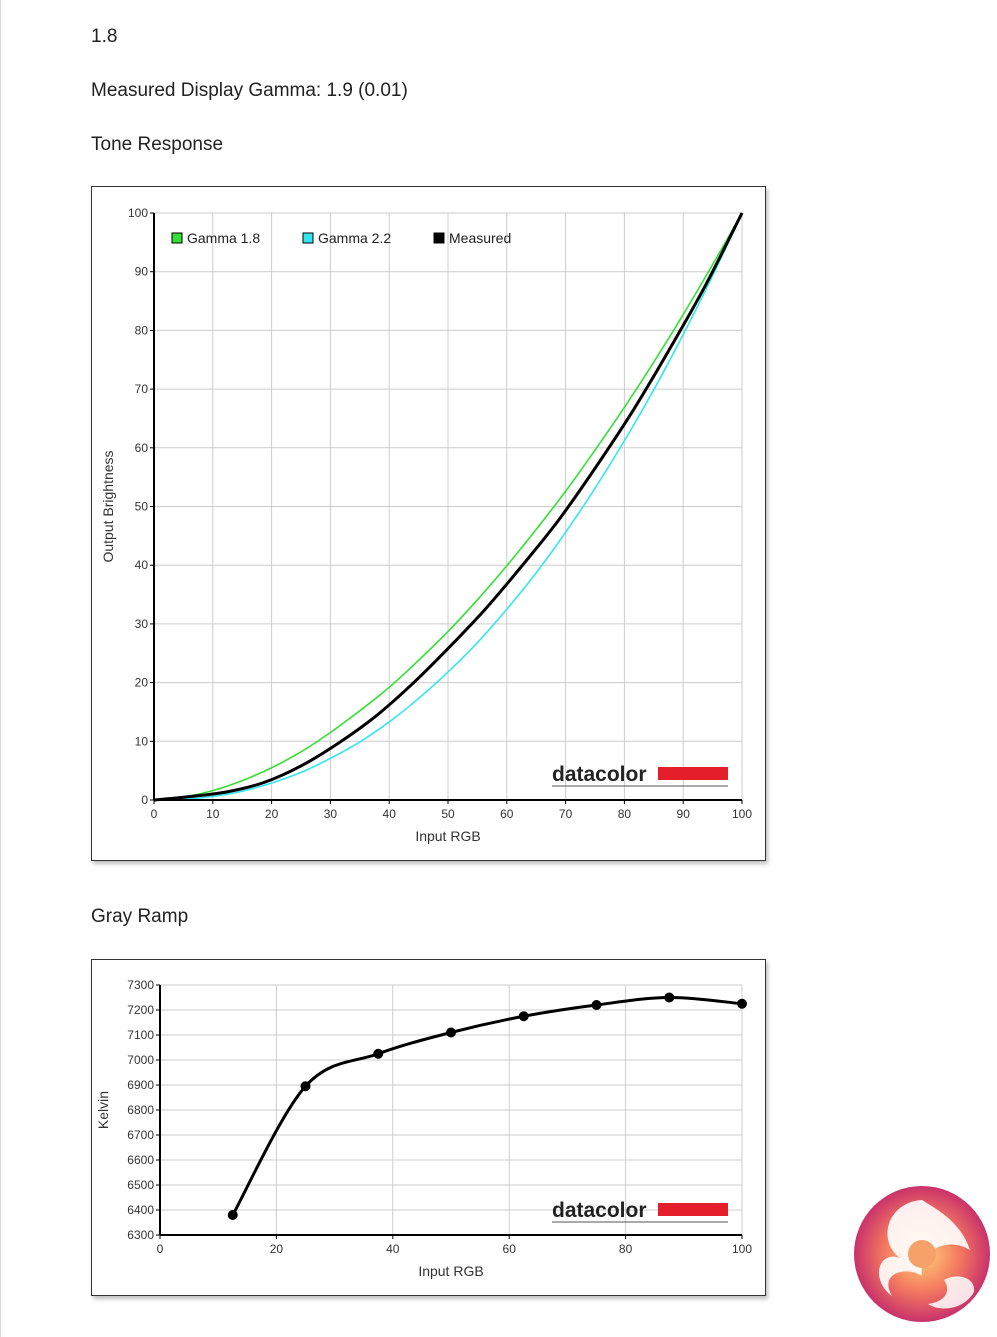 The height and width of the screenshot is (1337, 997). I want to click on x-tick-label: 70, so click(566, 814).